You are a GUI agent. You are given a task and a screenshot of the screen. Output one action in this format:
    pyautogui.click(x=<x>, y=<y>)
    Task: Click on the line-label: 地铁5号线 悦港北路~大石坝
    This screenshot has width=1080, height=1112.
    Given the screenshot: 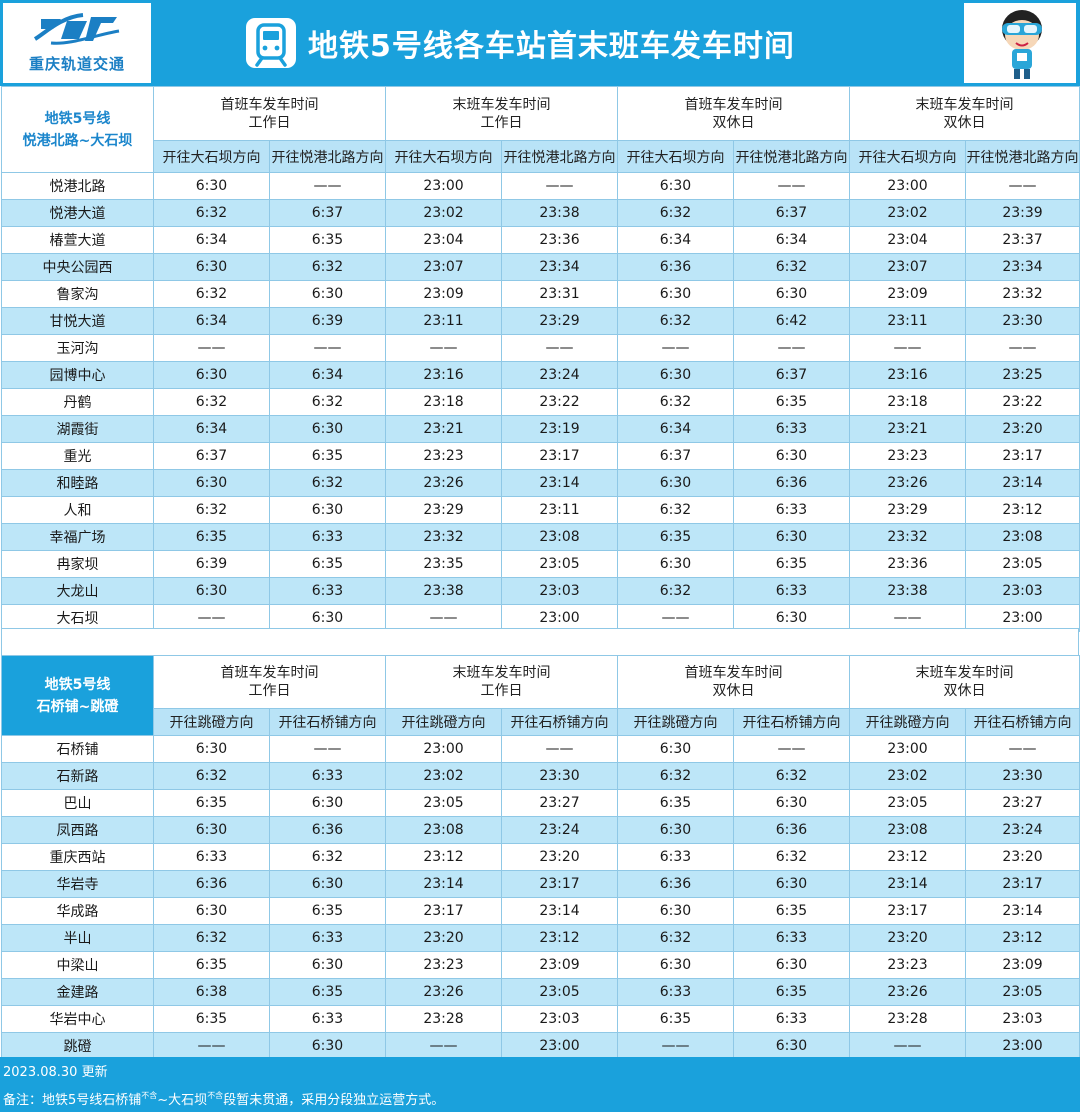 What is the action you would take?
    pyautogui.click(x=77, y=129)
    